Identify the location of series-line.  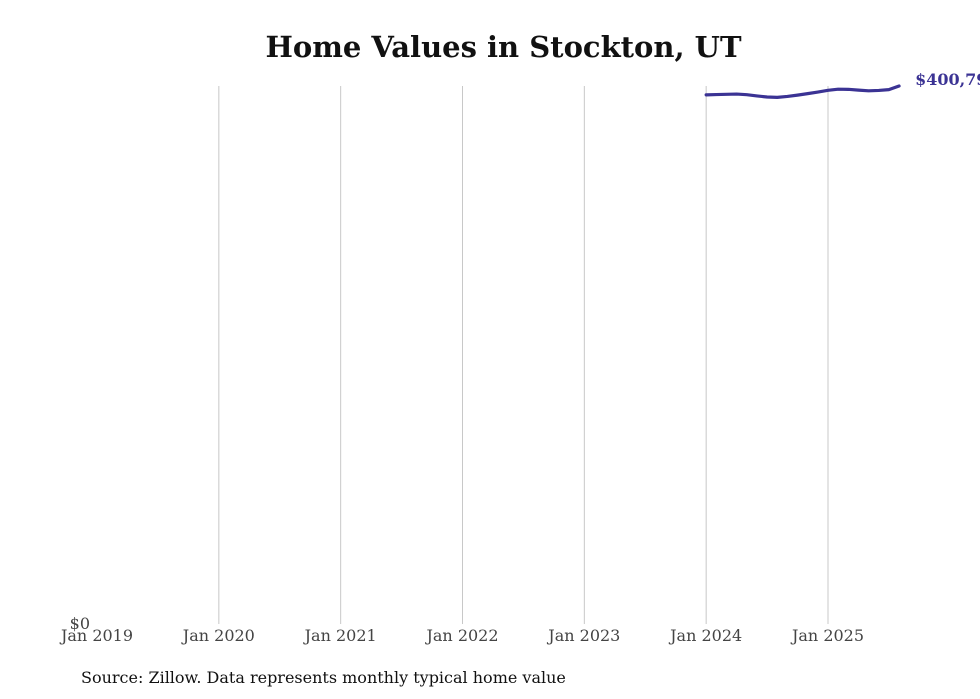
(802, 91).